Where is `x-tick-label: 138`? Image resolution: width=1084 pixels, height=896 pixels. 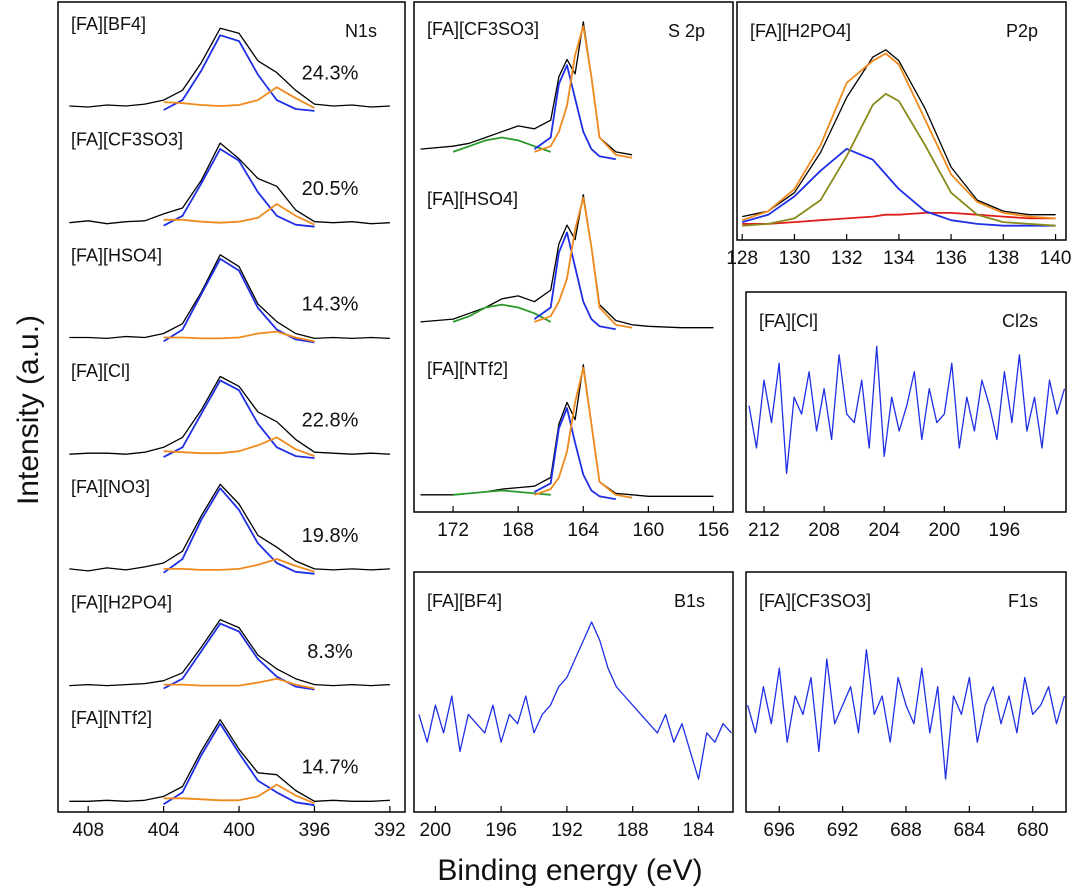
x-tick-label: 138 is located at coordinates (1003, 258).